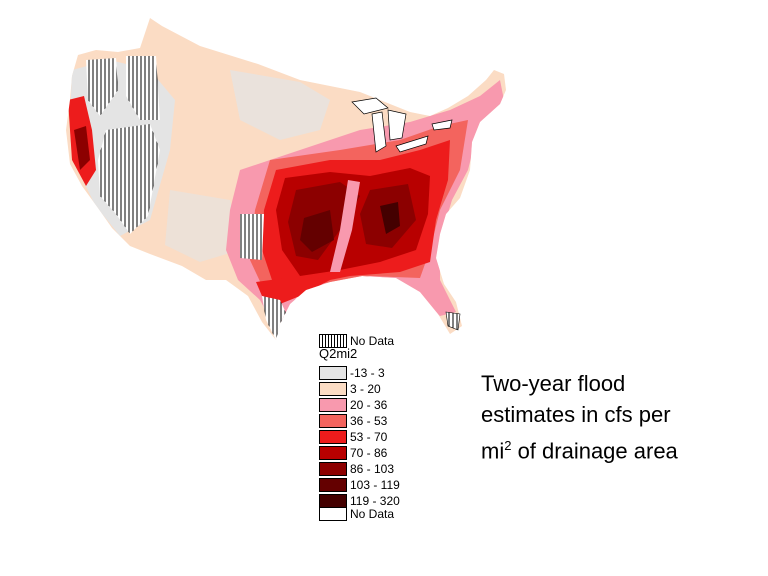 The image size is (768, 576). I want to click on legend-class-row: 119 - 320, so click(359, 501).